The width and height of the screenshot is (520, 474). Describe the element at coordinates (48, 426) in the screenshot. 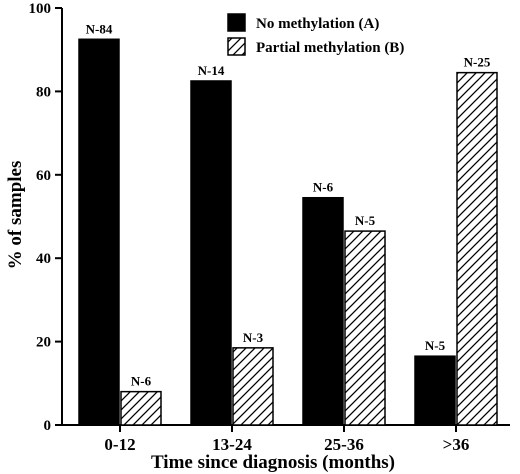

I see `y-tick-label: 0` at that location.